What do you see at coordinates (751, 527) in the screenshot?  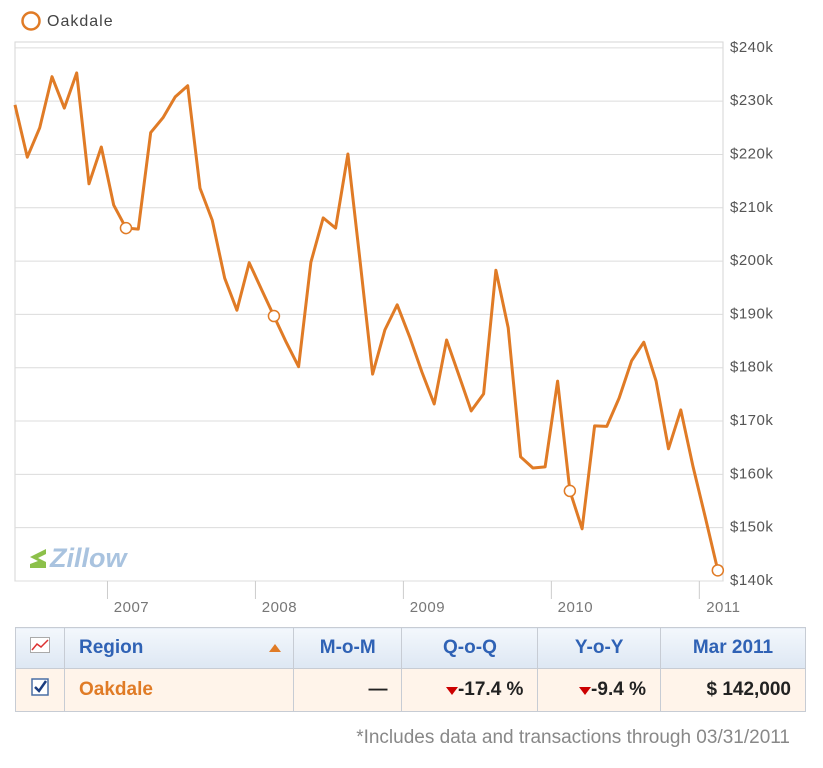 I see `y-tick-label: $150k` at bounding box center [751, 527].